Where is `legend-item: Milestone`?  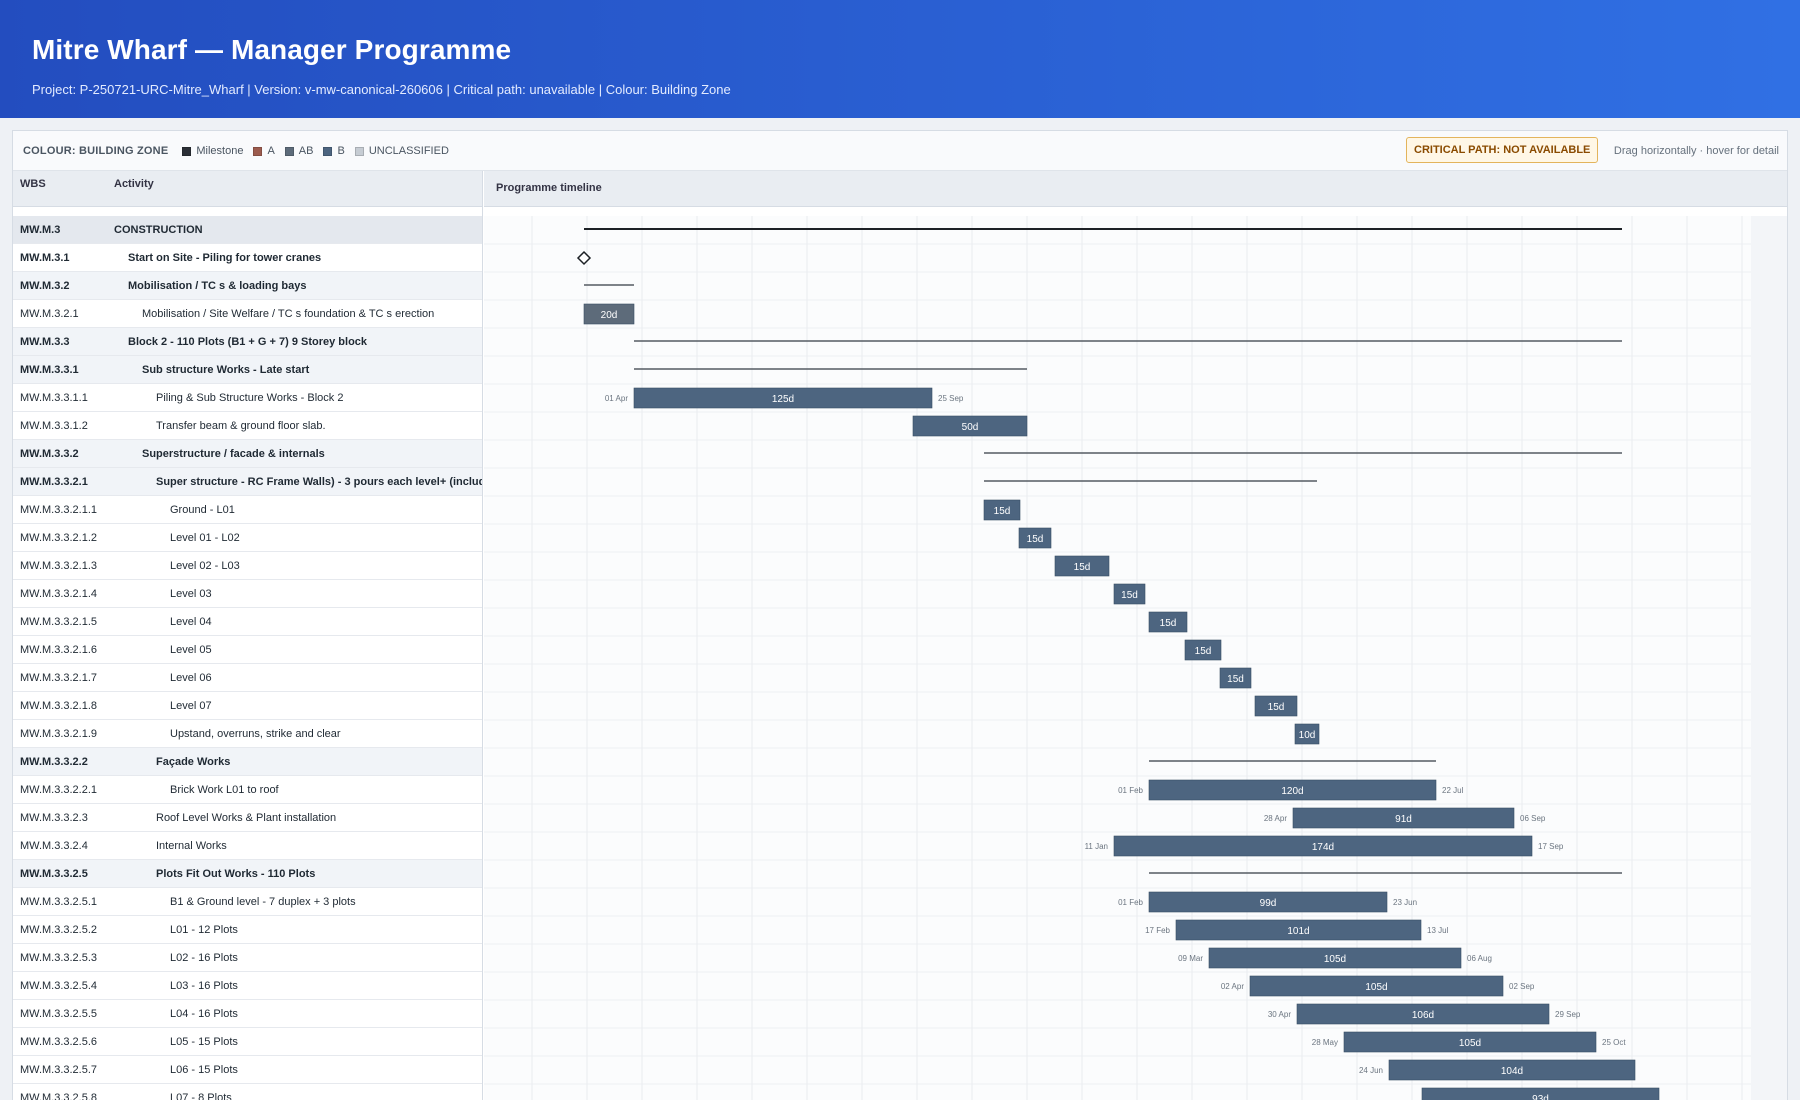 legend-item: Milestone is located at coordinates (212, 151).